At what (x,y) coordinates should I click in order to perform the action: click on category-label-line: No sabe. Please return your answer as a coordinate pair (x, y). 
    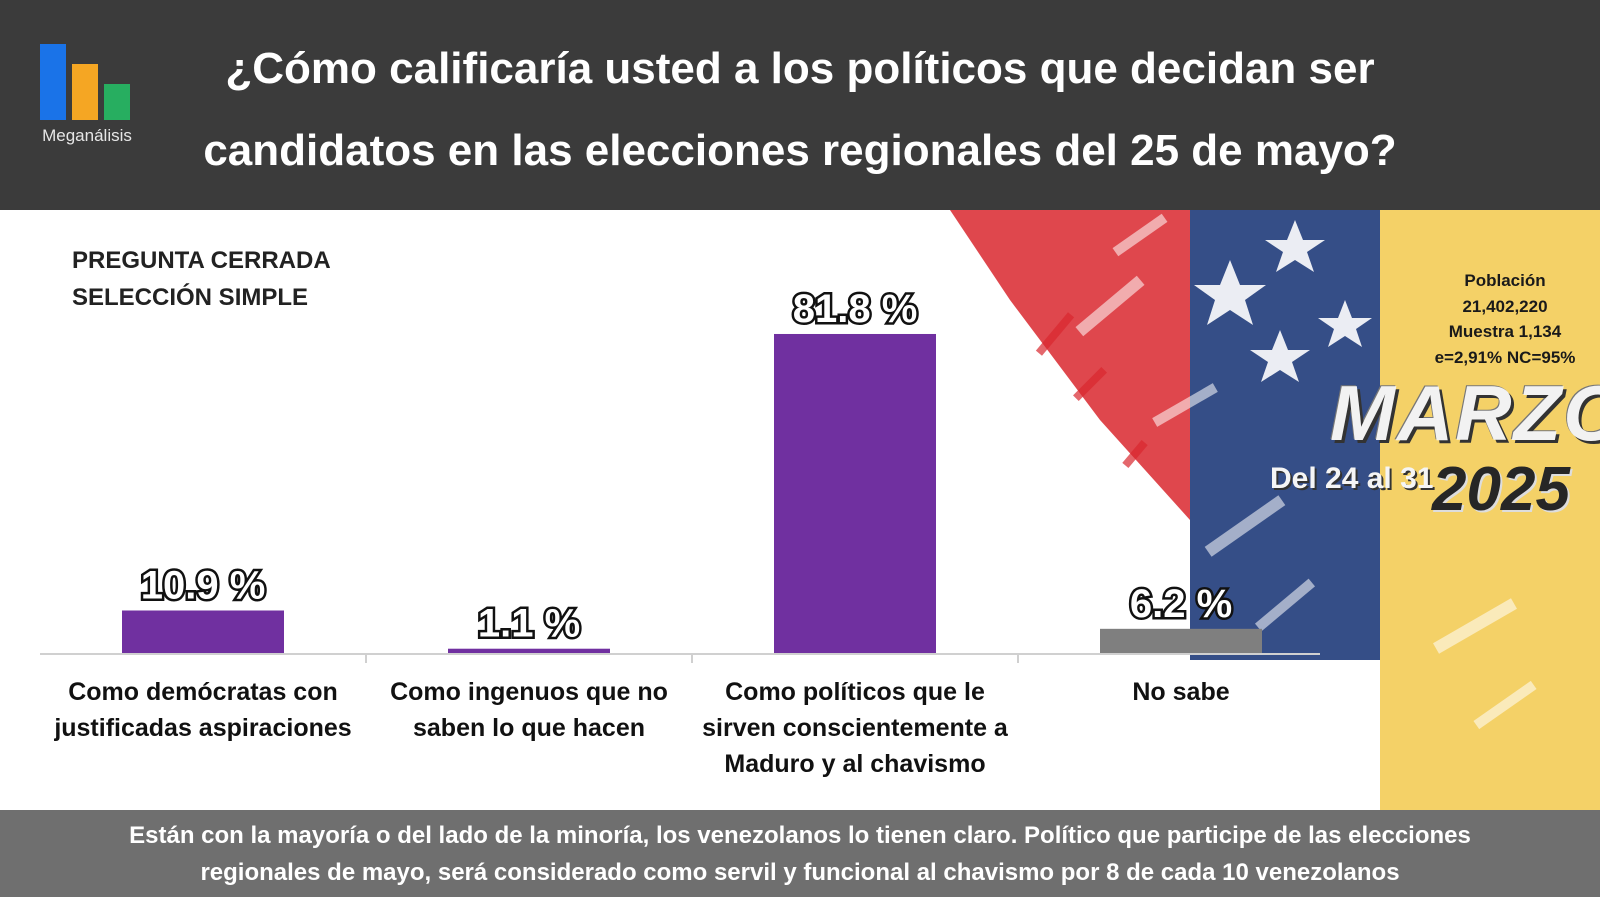
    Looking at the image, I should click on (1181, 692).